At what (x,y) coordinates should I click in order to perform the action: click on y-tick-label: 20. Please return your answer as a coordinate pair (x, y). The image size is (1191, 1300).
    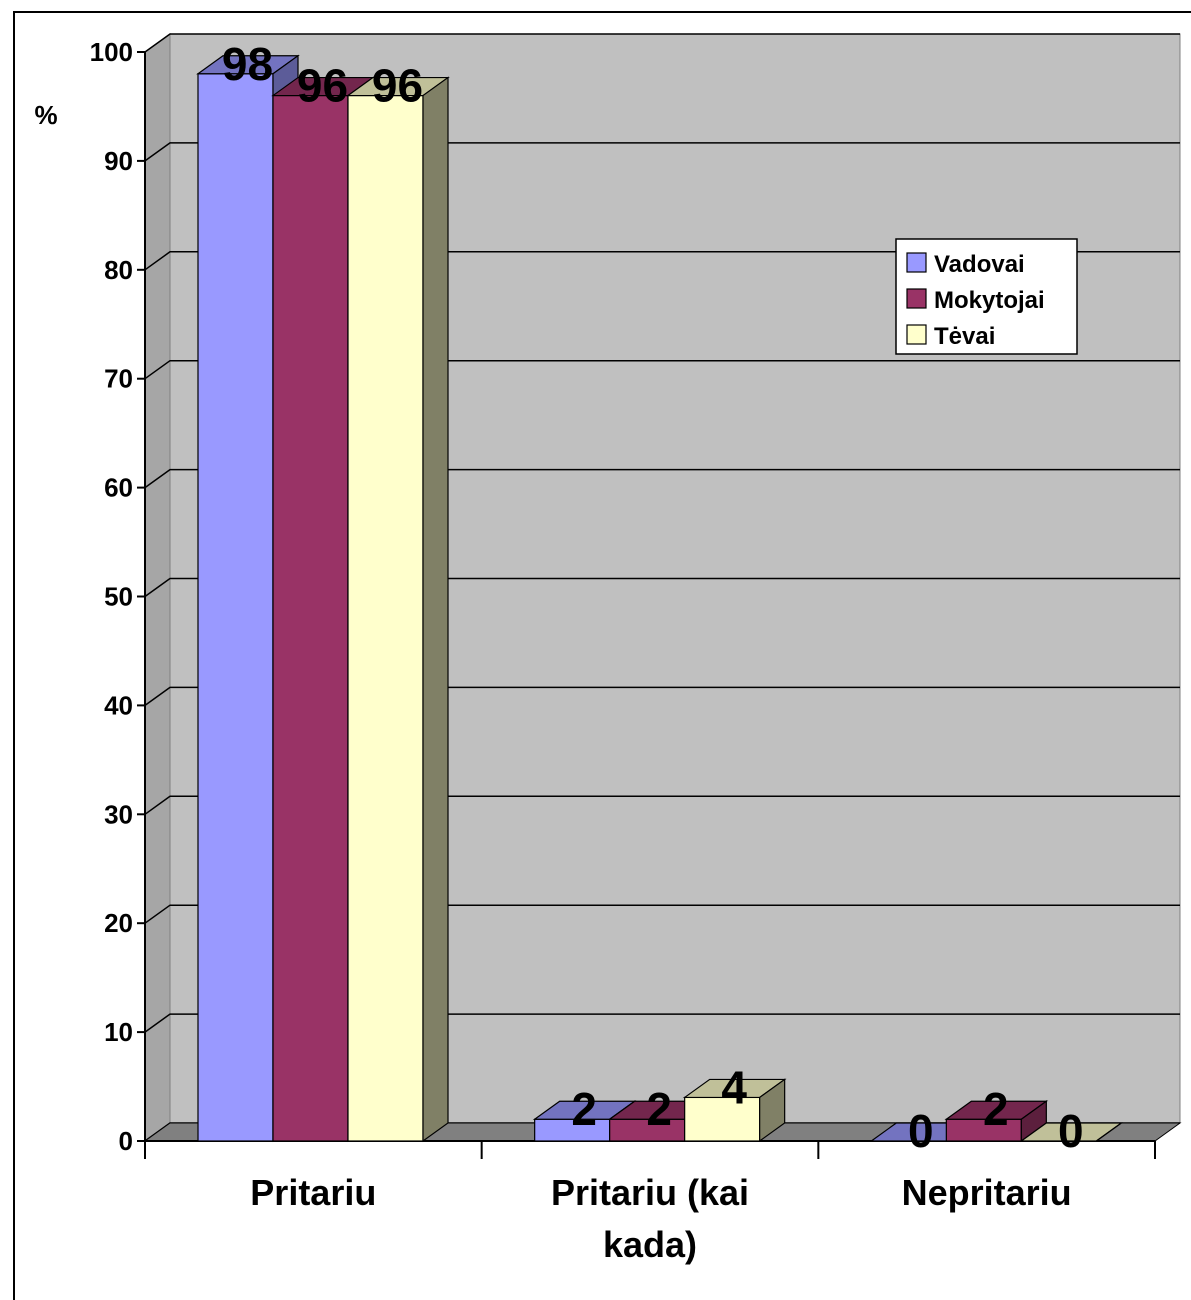
    Looking at the image, I should click on (118, 923).